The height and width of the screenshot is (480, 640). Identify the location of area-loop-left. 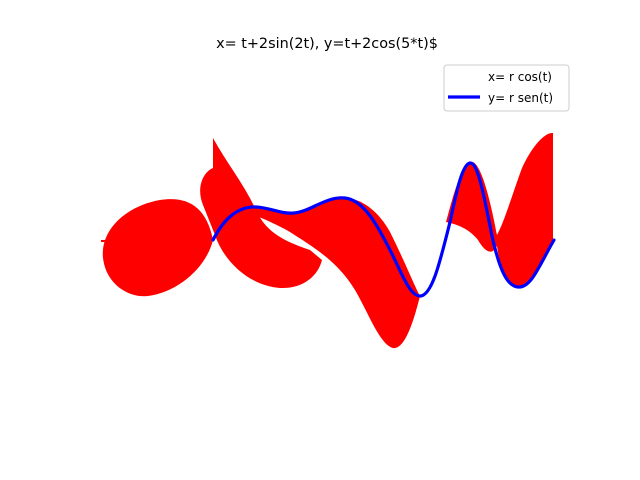
(157, 248).